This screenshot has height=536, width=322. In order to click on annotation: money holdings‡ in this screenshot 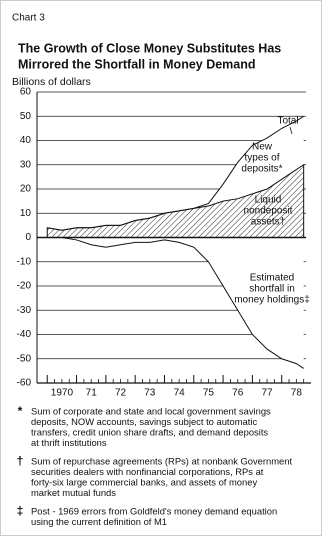, I will do `click(272, 300)`.